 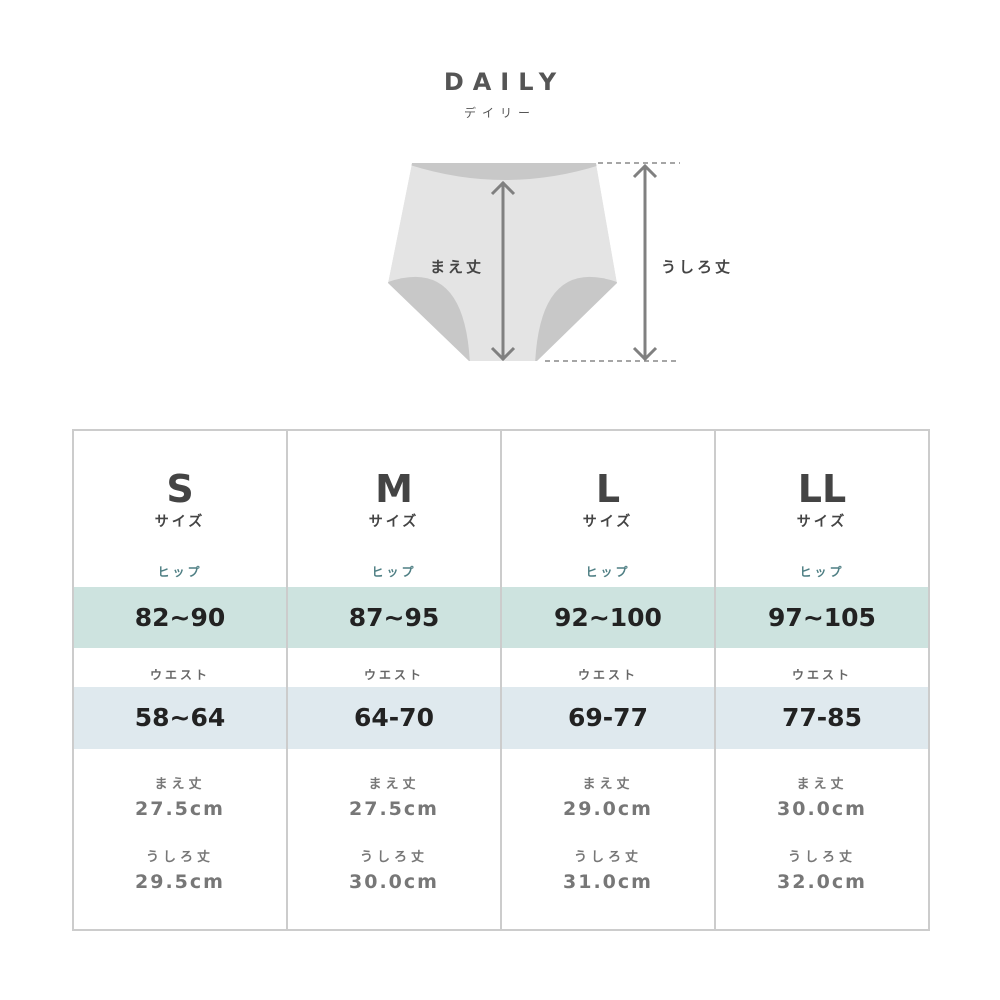 I want to click on size-name: S, so click(x=180, y=489).